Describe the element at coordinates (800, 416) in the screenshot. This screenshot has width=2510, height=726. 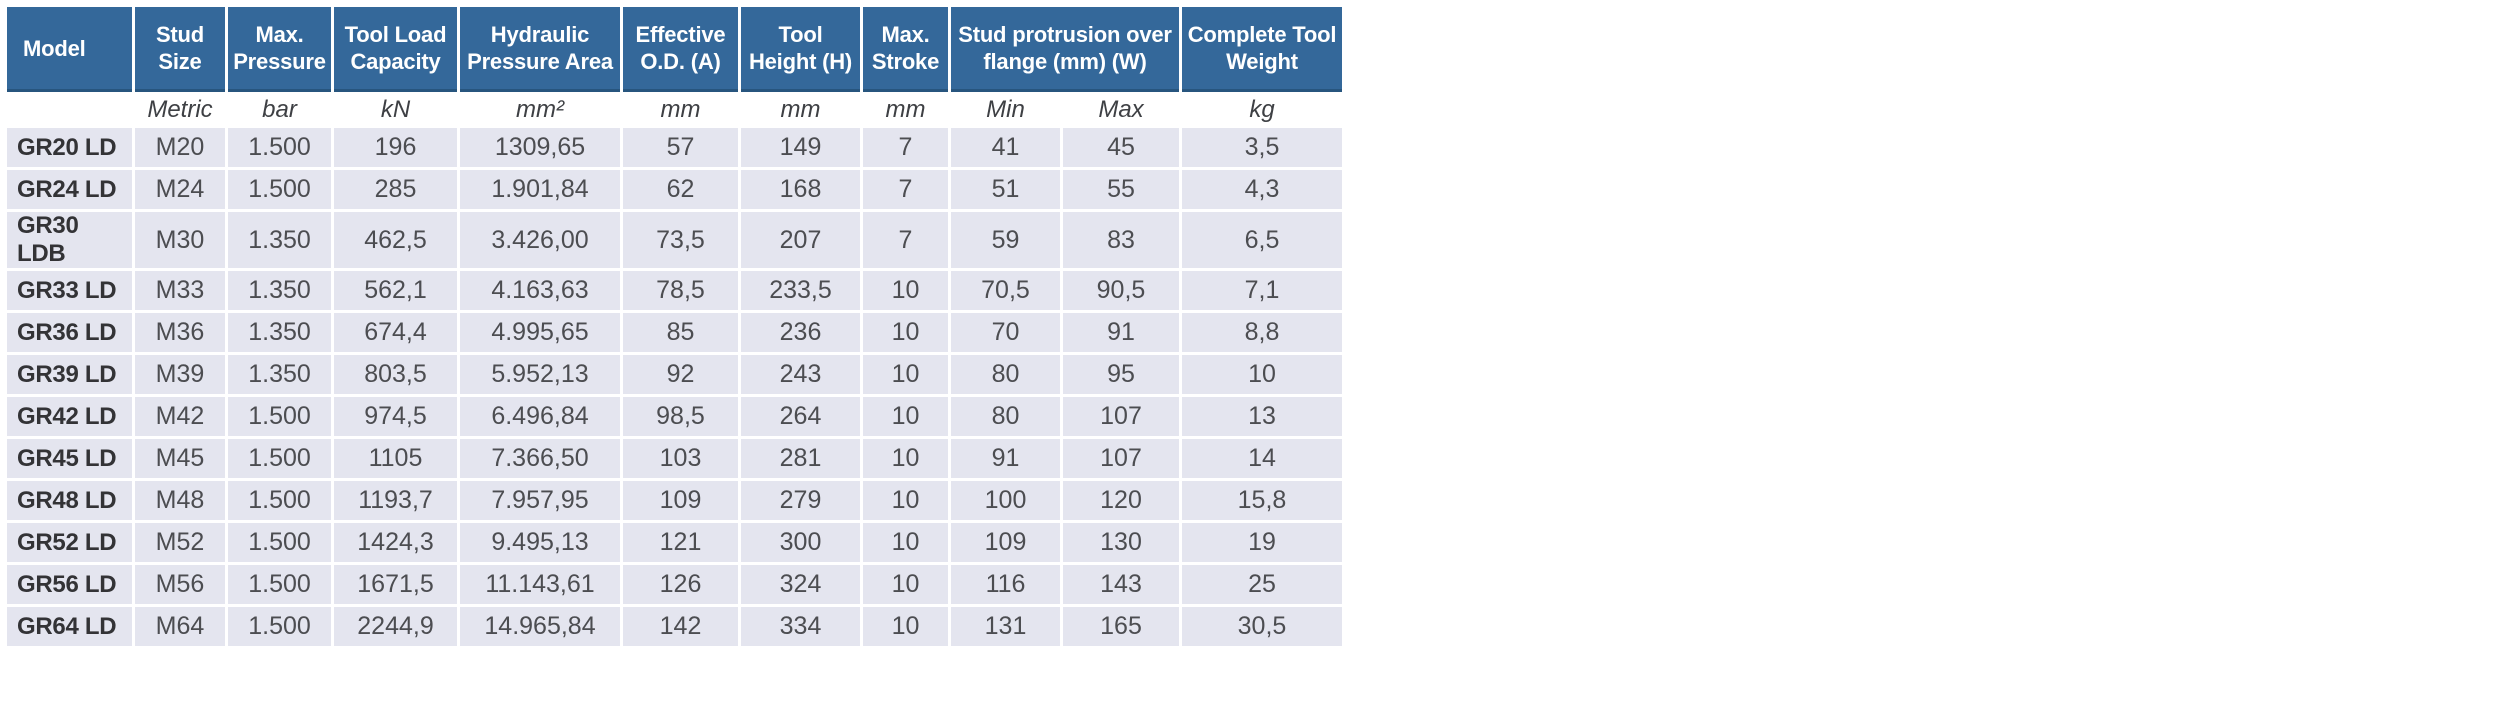
I see `value-cell: 264` at that location.